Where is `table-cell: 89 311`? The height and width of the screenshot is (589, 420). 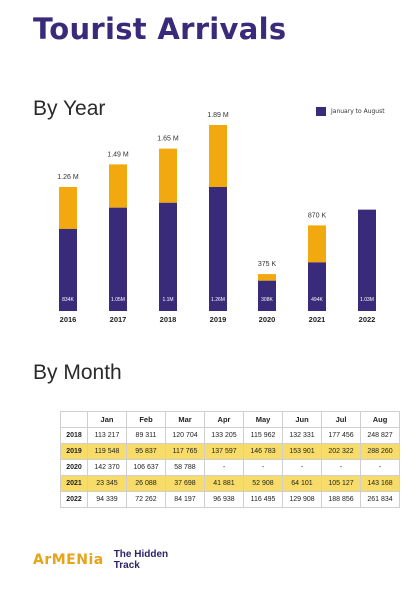
table-cell: 89 311 is located at coordinates (146, 435).